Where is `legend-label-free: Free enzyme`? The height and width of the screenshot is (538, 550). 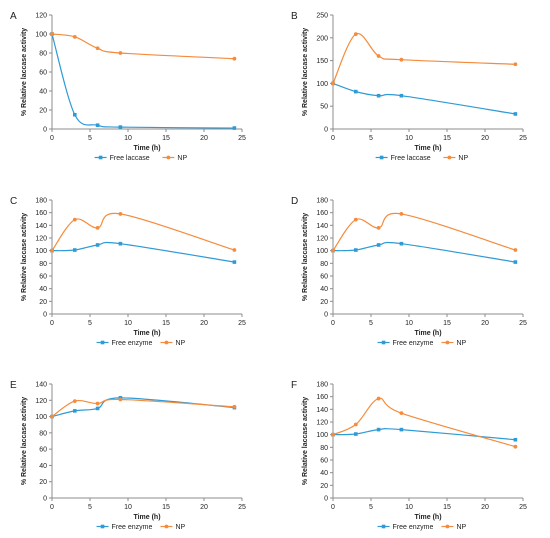 legend-label-free: Free enzyme is located at coordinates (413, 527).